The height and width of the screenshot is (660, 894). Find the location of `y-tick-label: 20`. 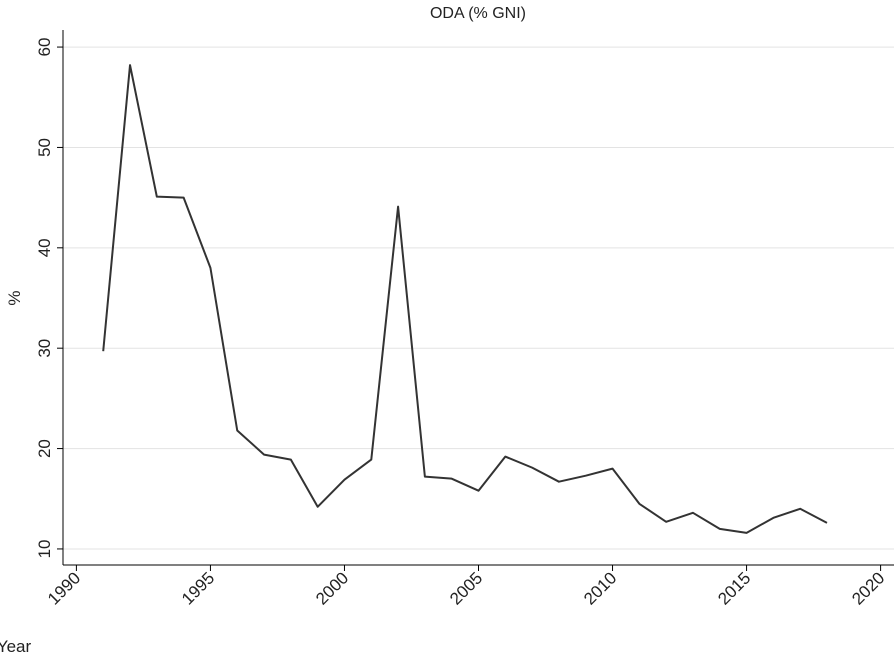

y-tick-label: 20 is located at coordinates (44, 448).